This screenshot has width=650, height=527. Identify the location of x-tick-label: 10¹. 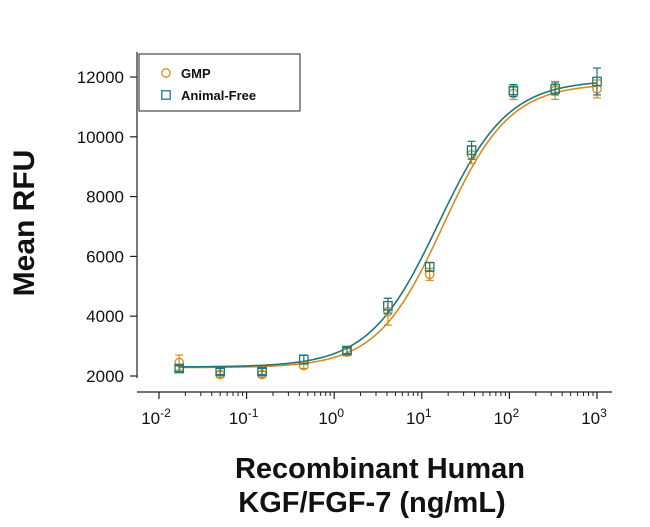
(419, 417).